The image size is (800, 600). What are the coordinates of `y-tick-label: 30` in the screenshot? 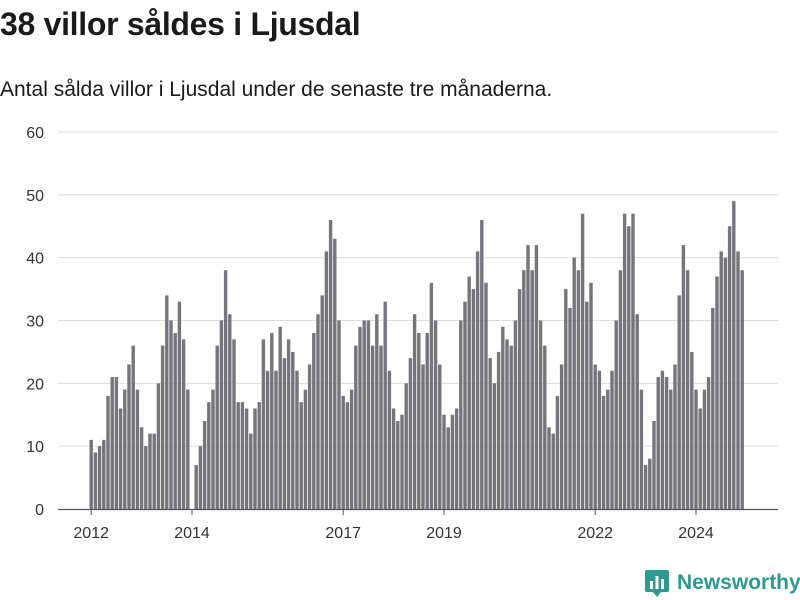 It's located at (35, 322).